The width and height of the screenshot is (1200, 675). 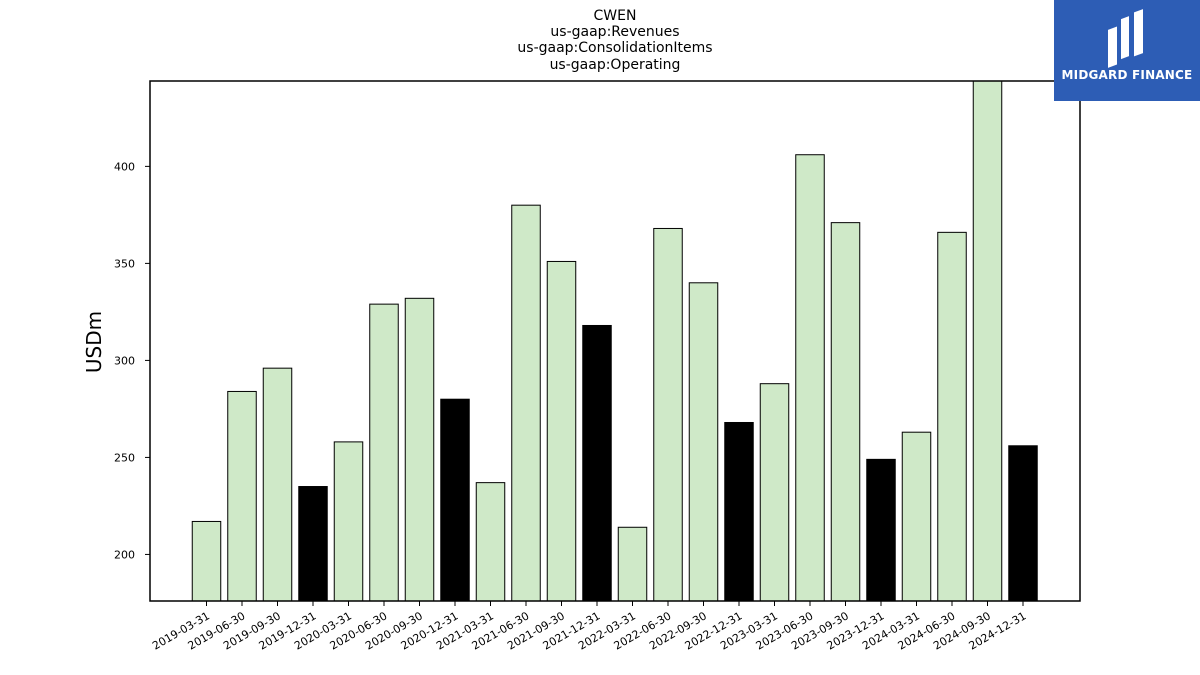 I want to click on chart-title-line-2: us-gaap:Revenues, so click(x=614, y=32).